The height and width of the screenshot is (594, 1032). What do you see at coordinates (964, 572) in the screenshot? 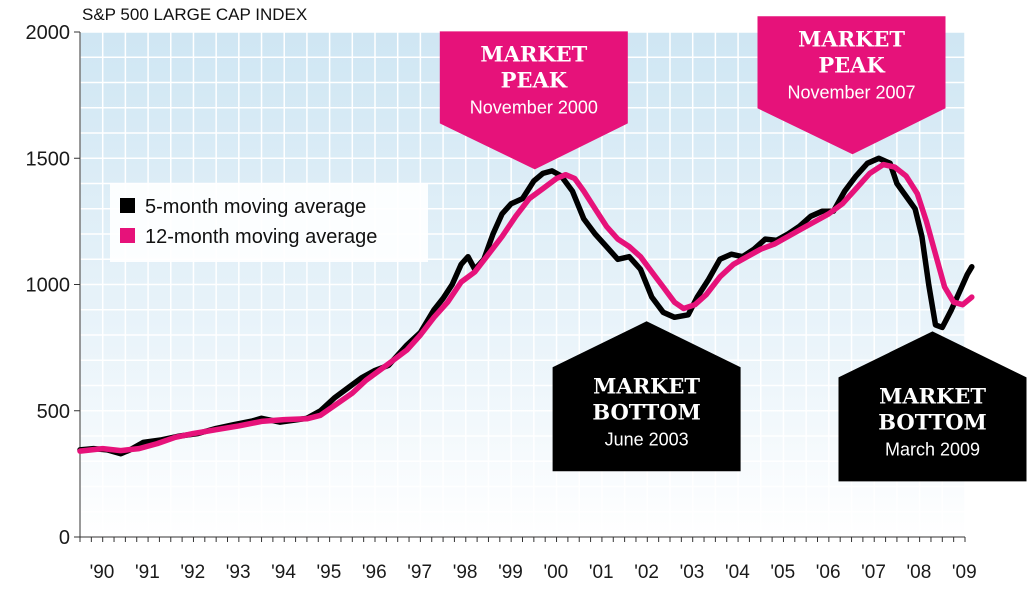
I see `x-tick-label: '09` at bounding box center [964, 572].